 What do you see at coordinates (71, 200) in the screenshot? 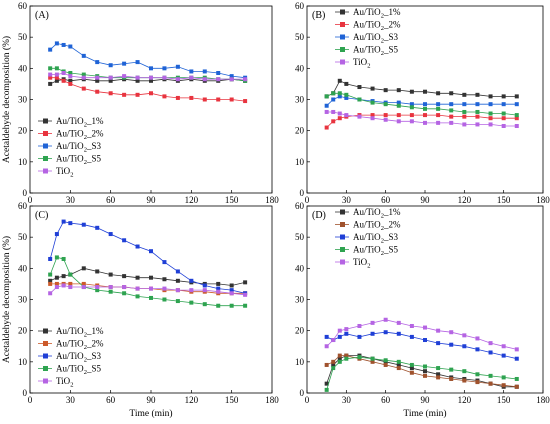
I see `x-tick-label: 30` at bounding box center [71, 200].